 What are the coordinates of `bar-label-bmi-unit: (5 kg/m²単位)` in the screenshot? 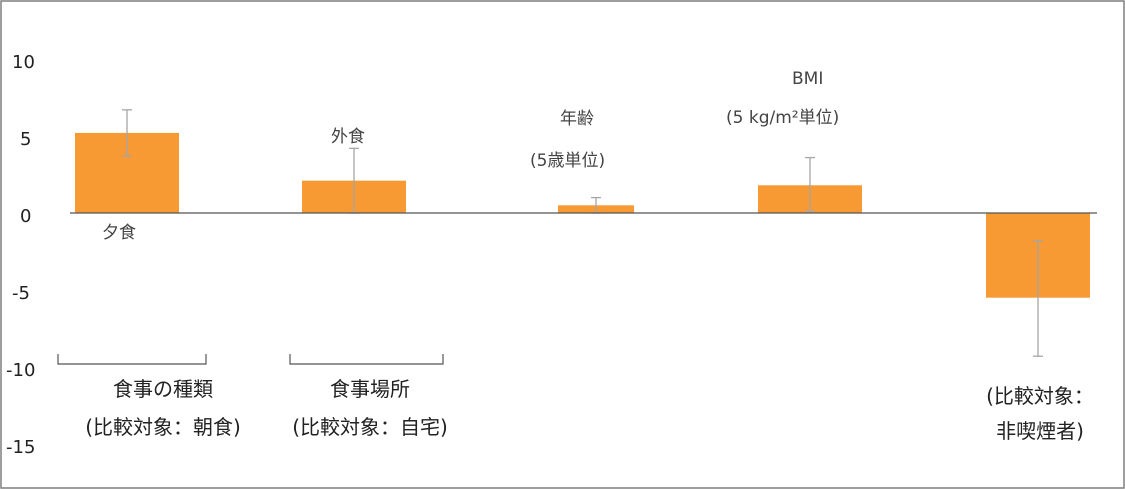 It's located at (782, 118).